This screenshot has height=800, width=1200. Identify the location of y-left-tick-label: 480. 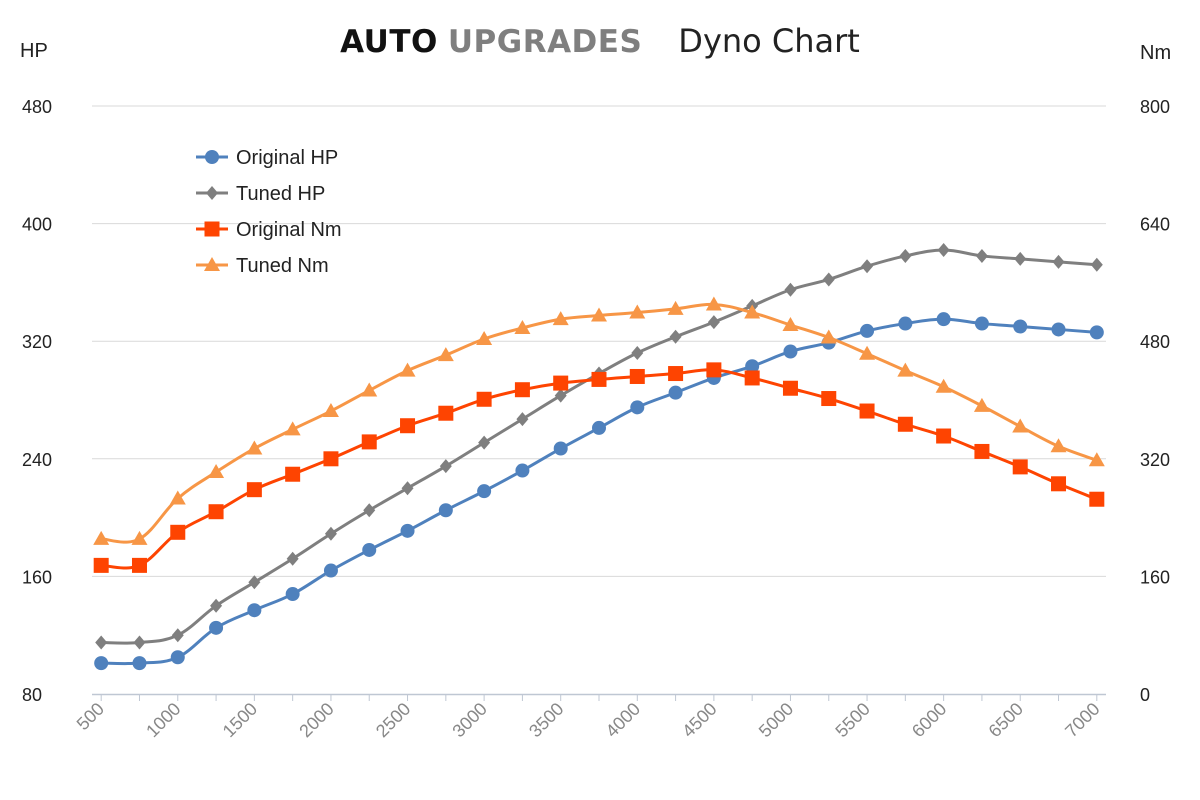
(37, 107).